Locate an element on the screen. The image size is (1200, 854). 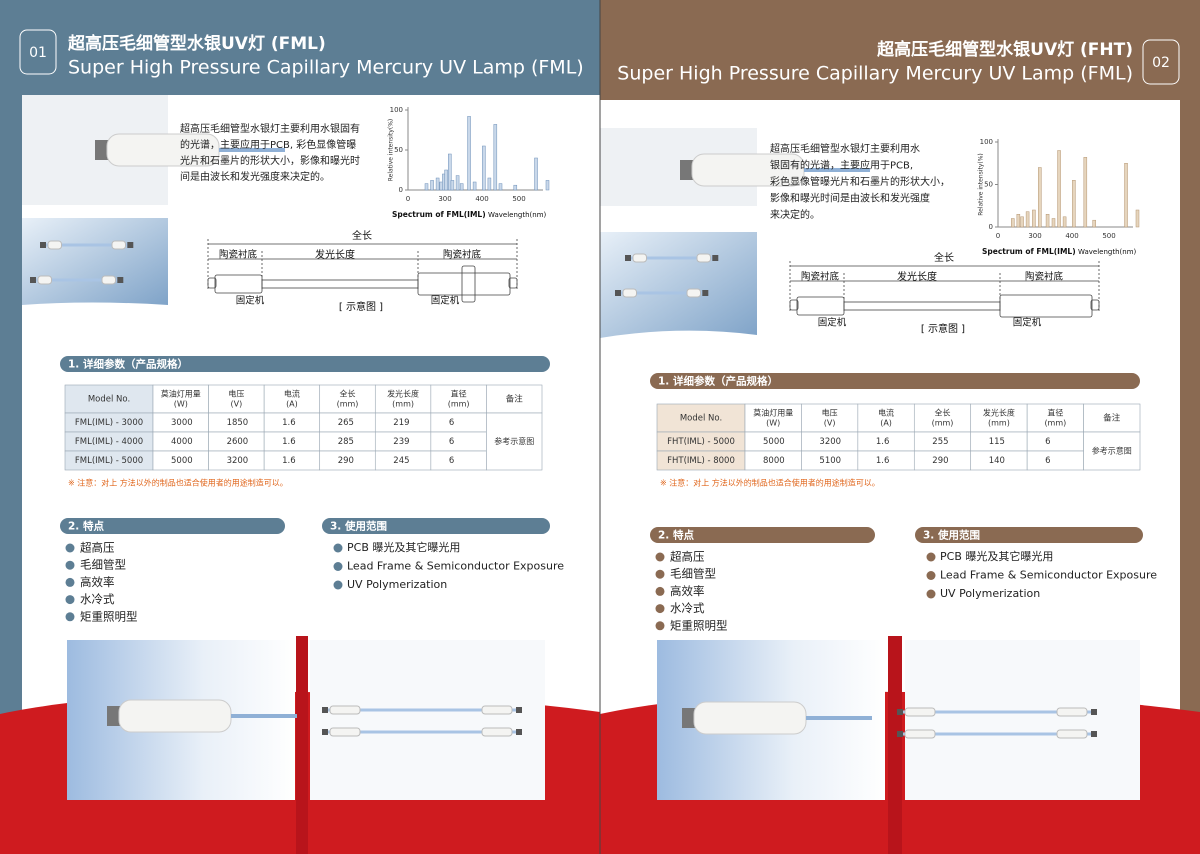
stripe is located at coordinates (302, 745).